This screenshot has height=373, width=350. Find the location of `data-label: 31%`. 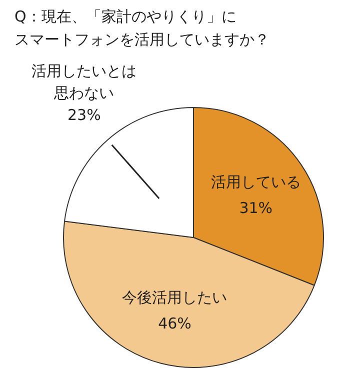

data-label: 31% is located at coordinates (256, 208).